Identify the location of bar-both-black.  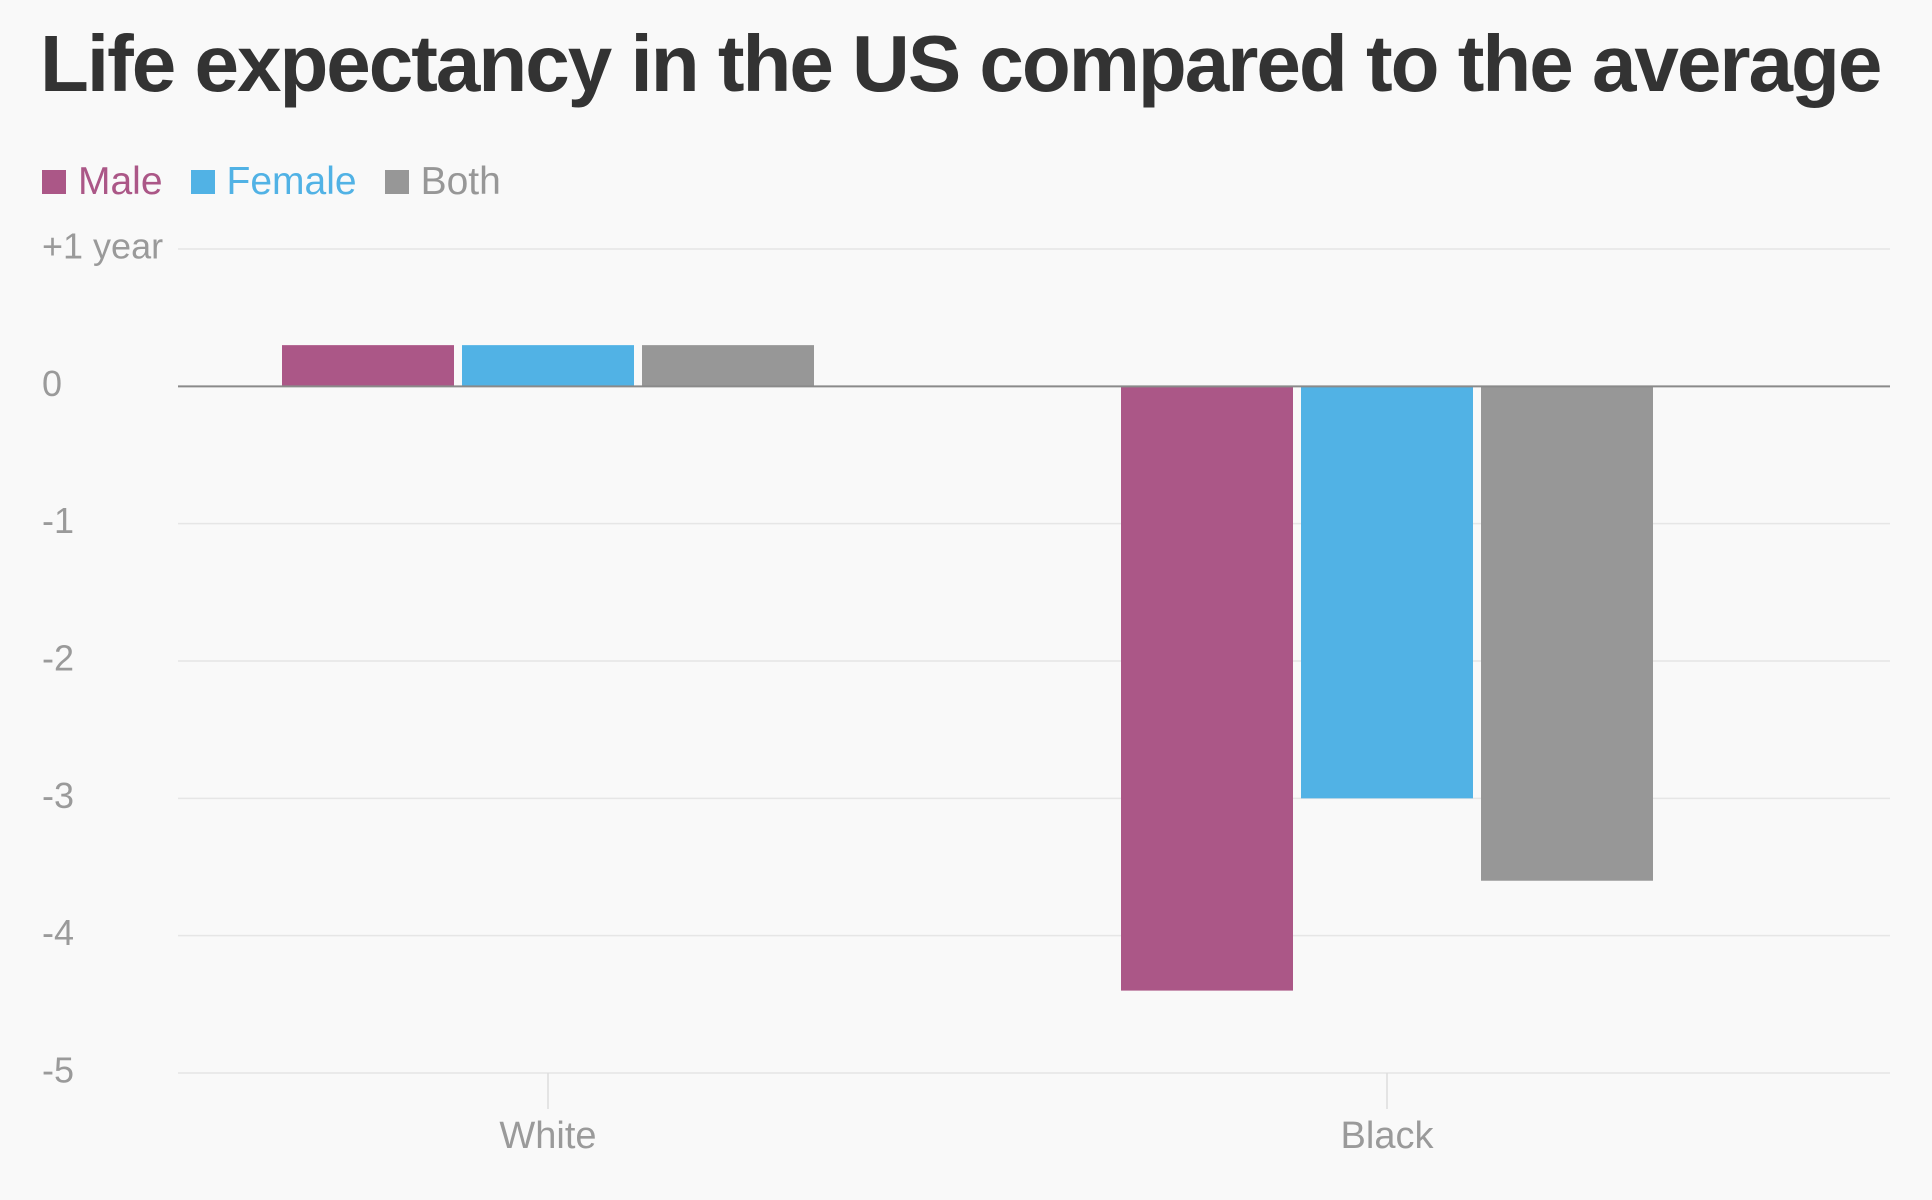
(1567, 633).